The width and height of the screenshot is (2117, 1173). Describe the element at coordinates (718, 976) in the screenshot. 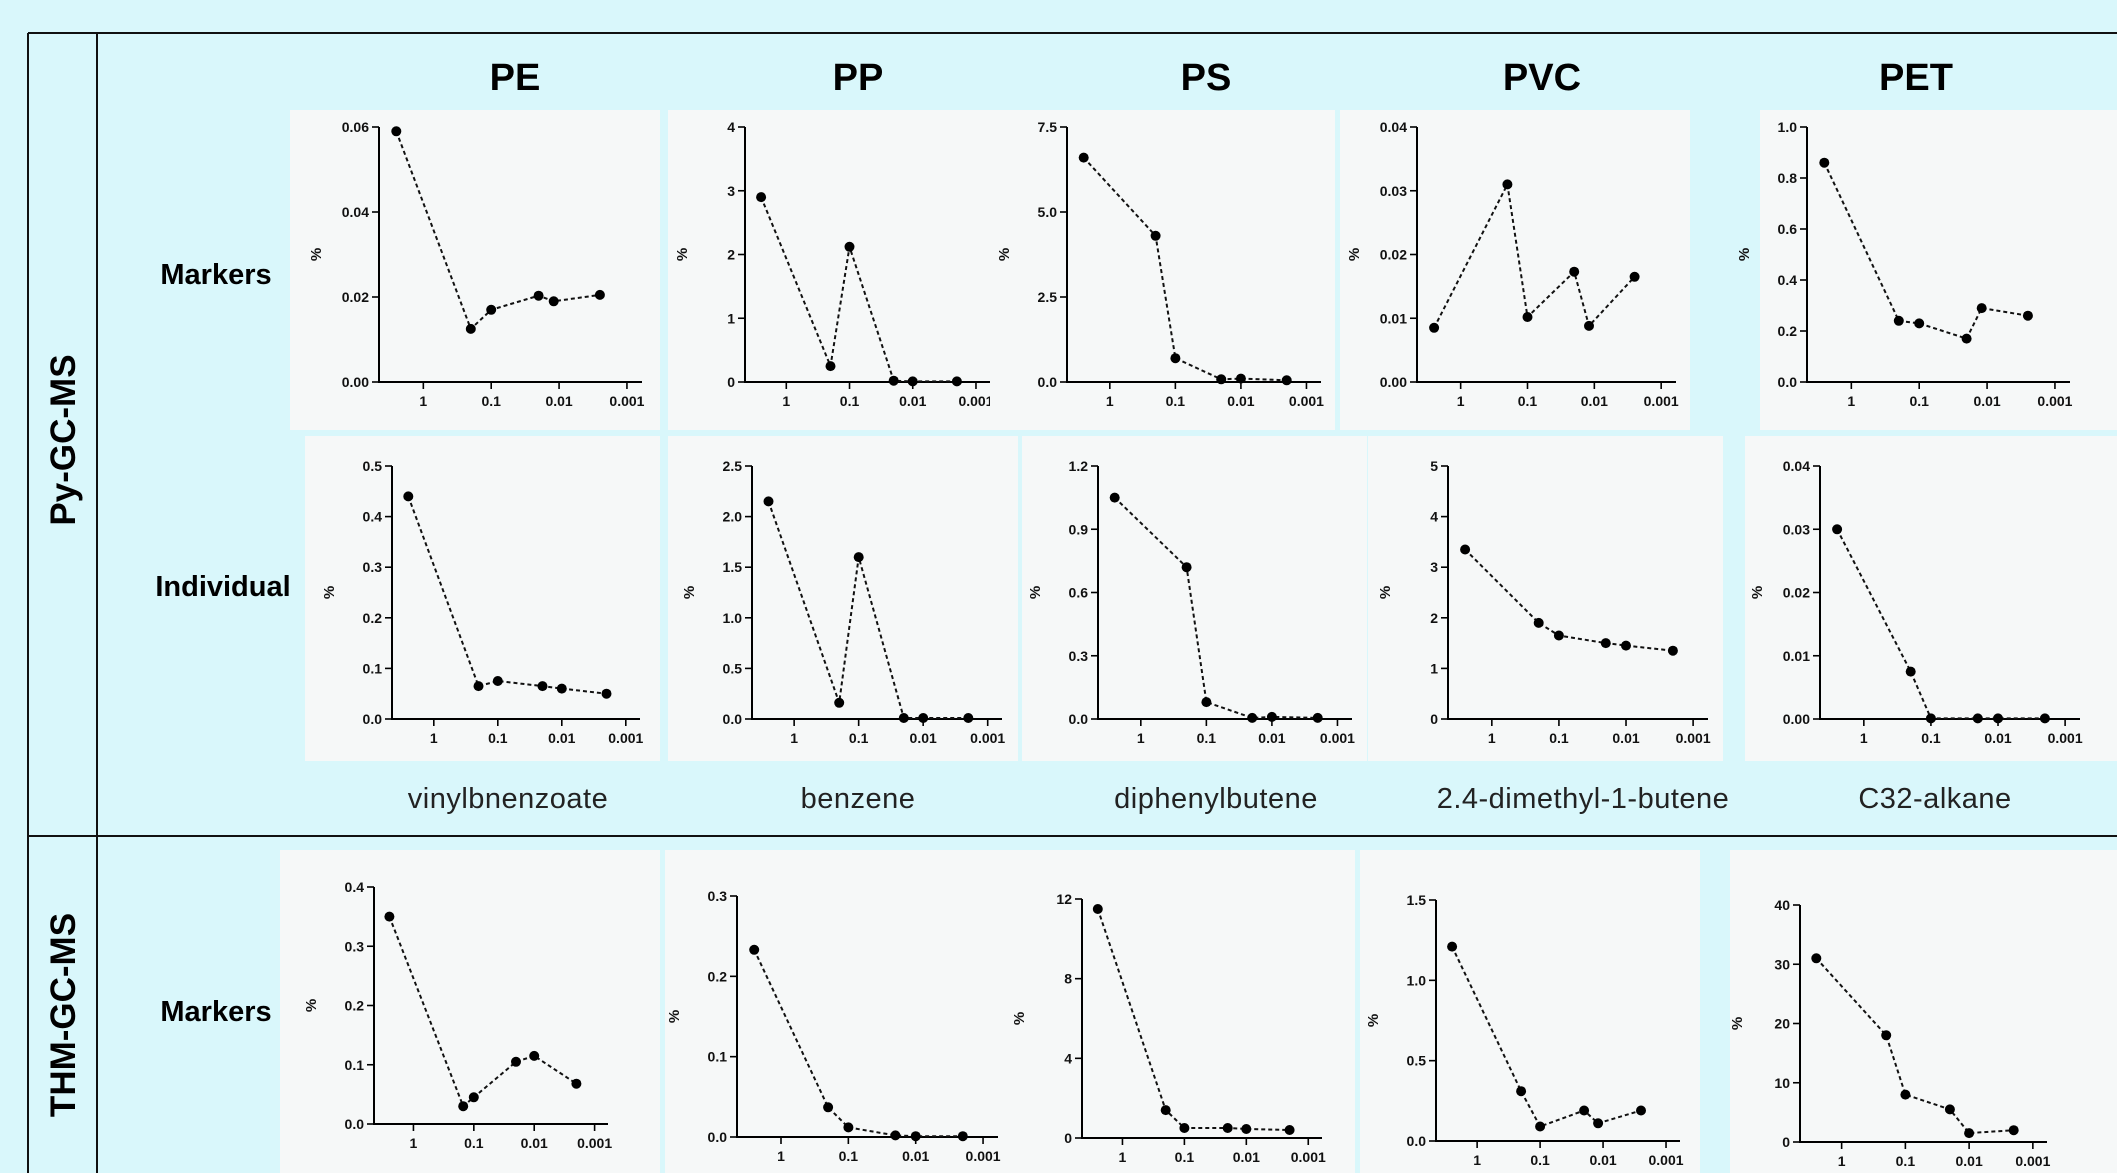

I see `y-tick-label: 0.2` at that location.